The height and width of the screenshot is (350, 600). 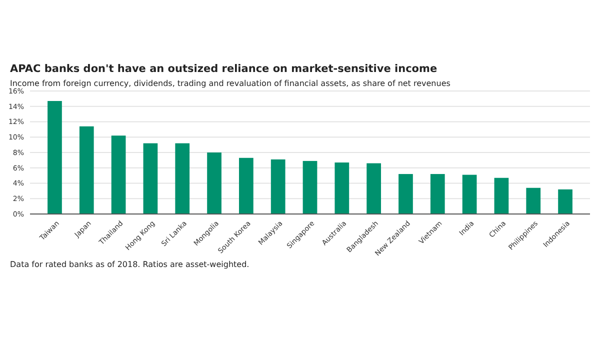 What do you see at coordinates (230, 83) in the screenshot?
I see `chart-subtitle: Income from foreign currency, dividends, trading and revaluation of financial assets, as share of net revenues` at bounding box center [230, 83].